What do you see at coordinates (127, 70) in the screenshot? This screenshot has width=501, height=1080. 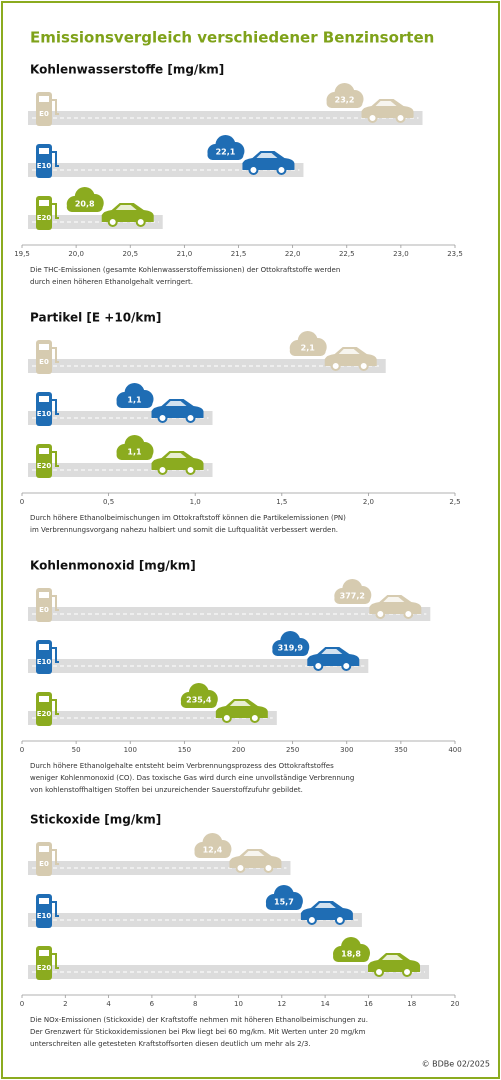 I see `chart-title: Kohlenwasserstoffe [mg/km]` at bounding box center [127, 70].